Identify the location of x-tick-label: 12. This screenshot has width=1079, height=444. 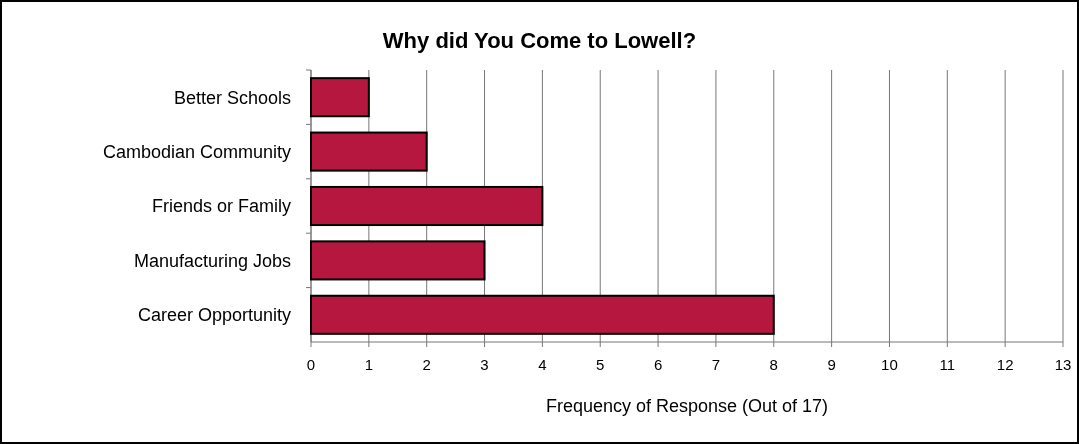
(1005, 364).